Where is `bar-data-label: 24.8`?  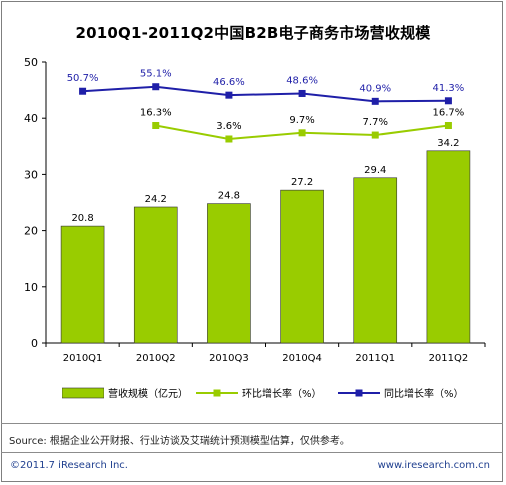
bar-data-label: 24.8 is located at coordinates (229, 196).